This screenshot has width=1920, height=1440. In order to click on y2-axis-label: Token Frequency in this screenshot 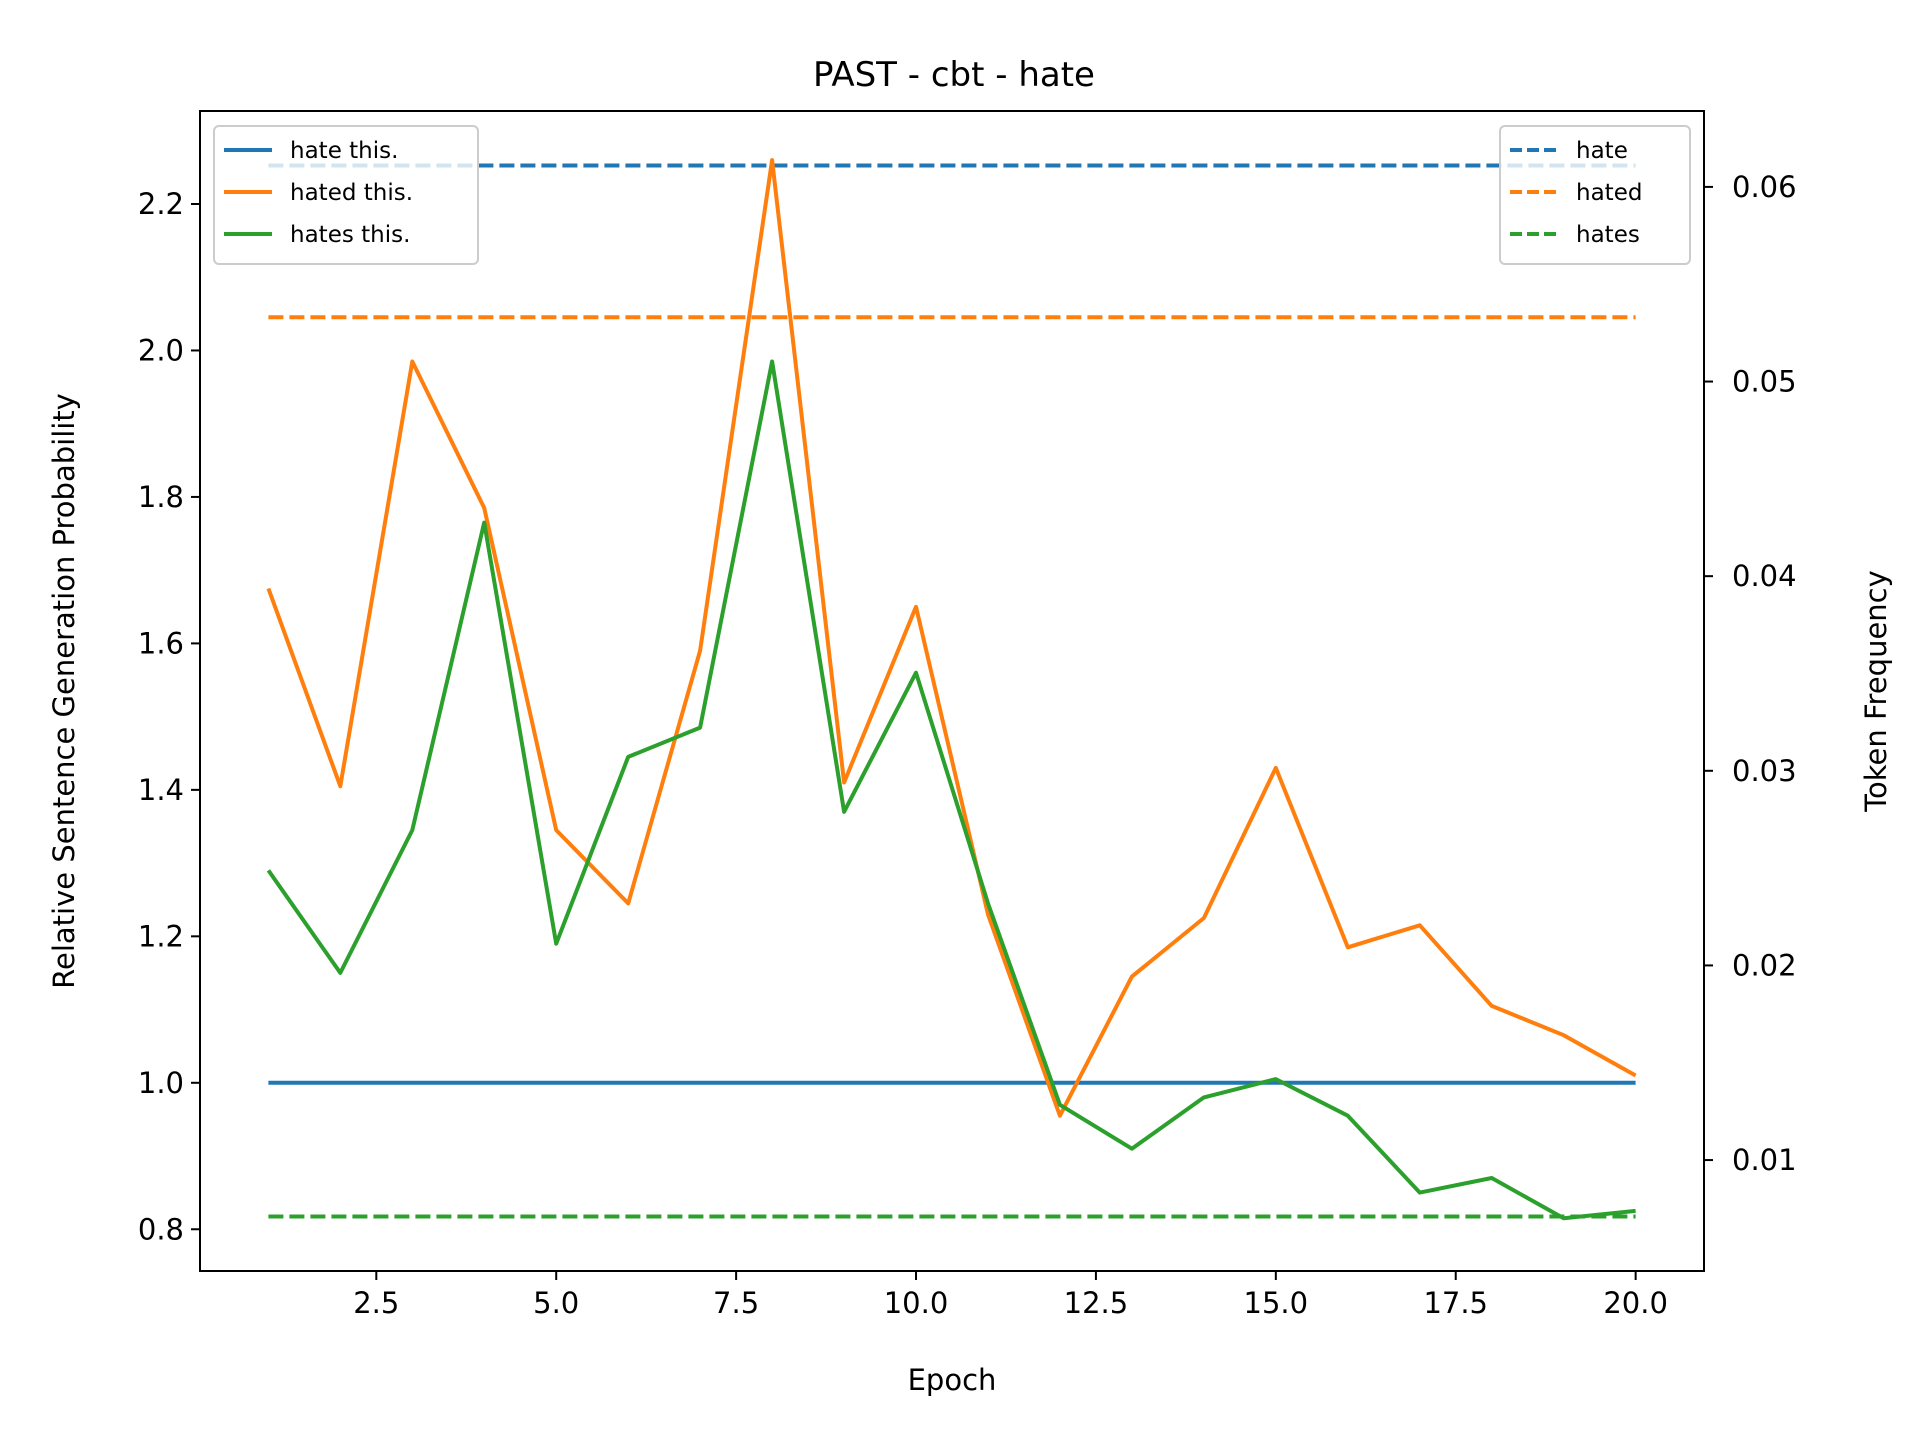, I will do `click(1876, 691)`.